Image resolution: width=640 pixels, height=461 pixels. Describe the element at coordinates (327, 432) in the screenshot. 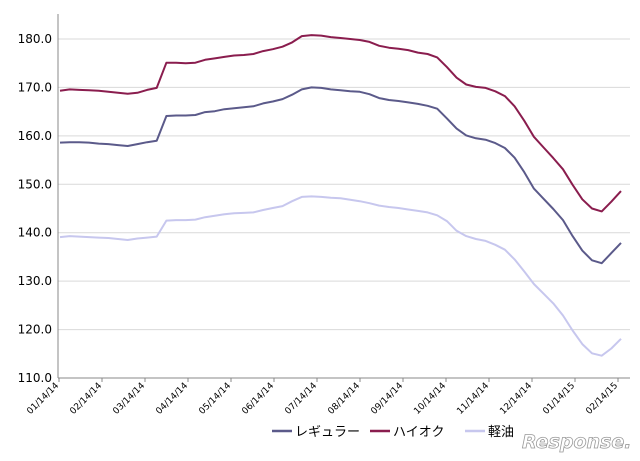

I see `legend-label-0: レギュラー` at that location.